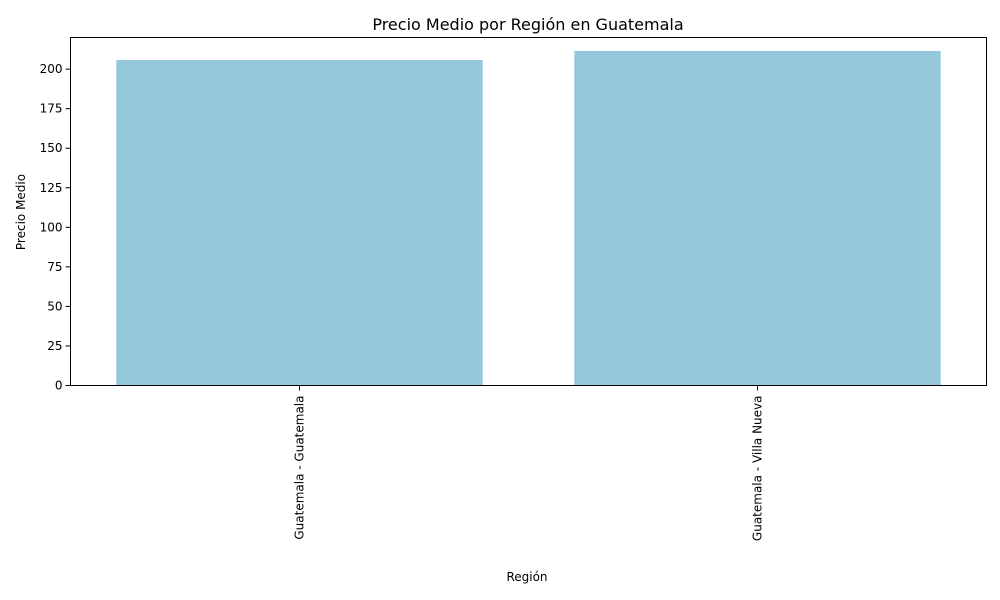  Describe the element at coordinates (54, 267) in the screenshot. I see `y-tick-label-3: 75` at that location.